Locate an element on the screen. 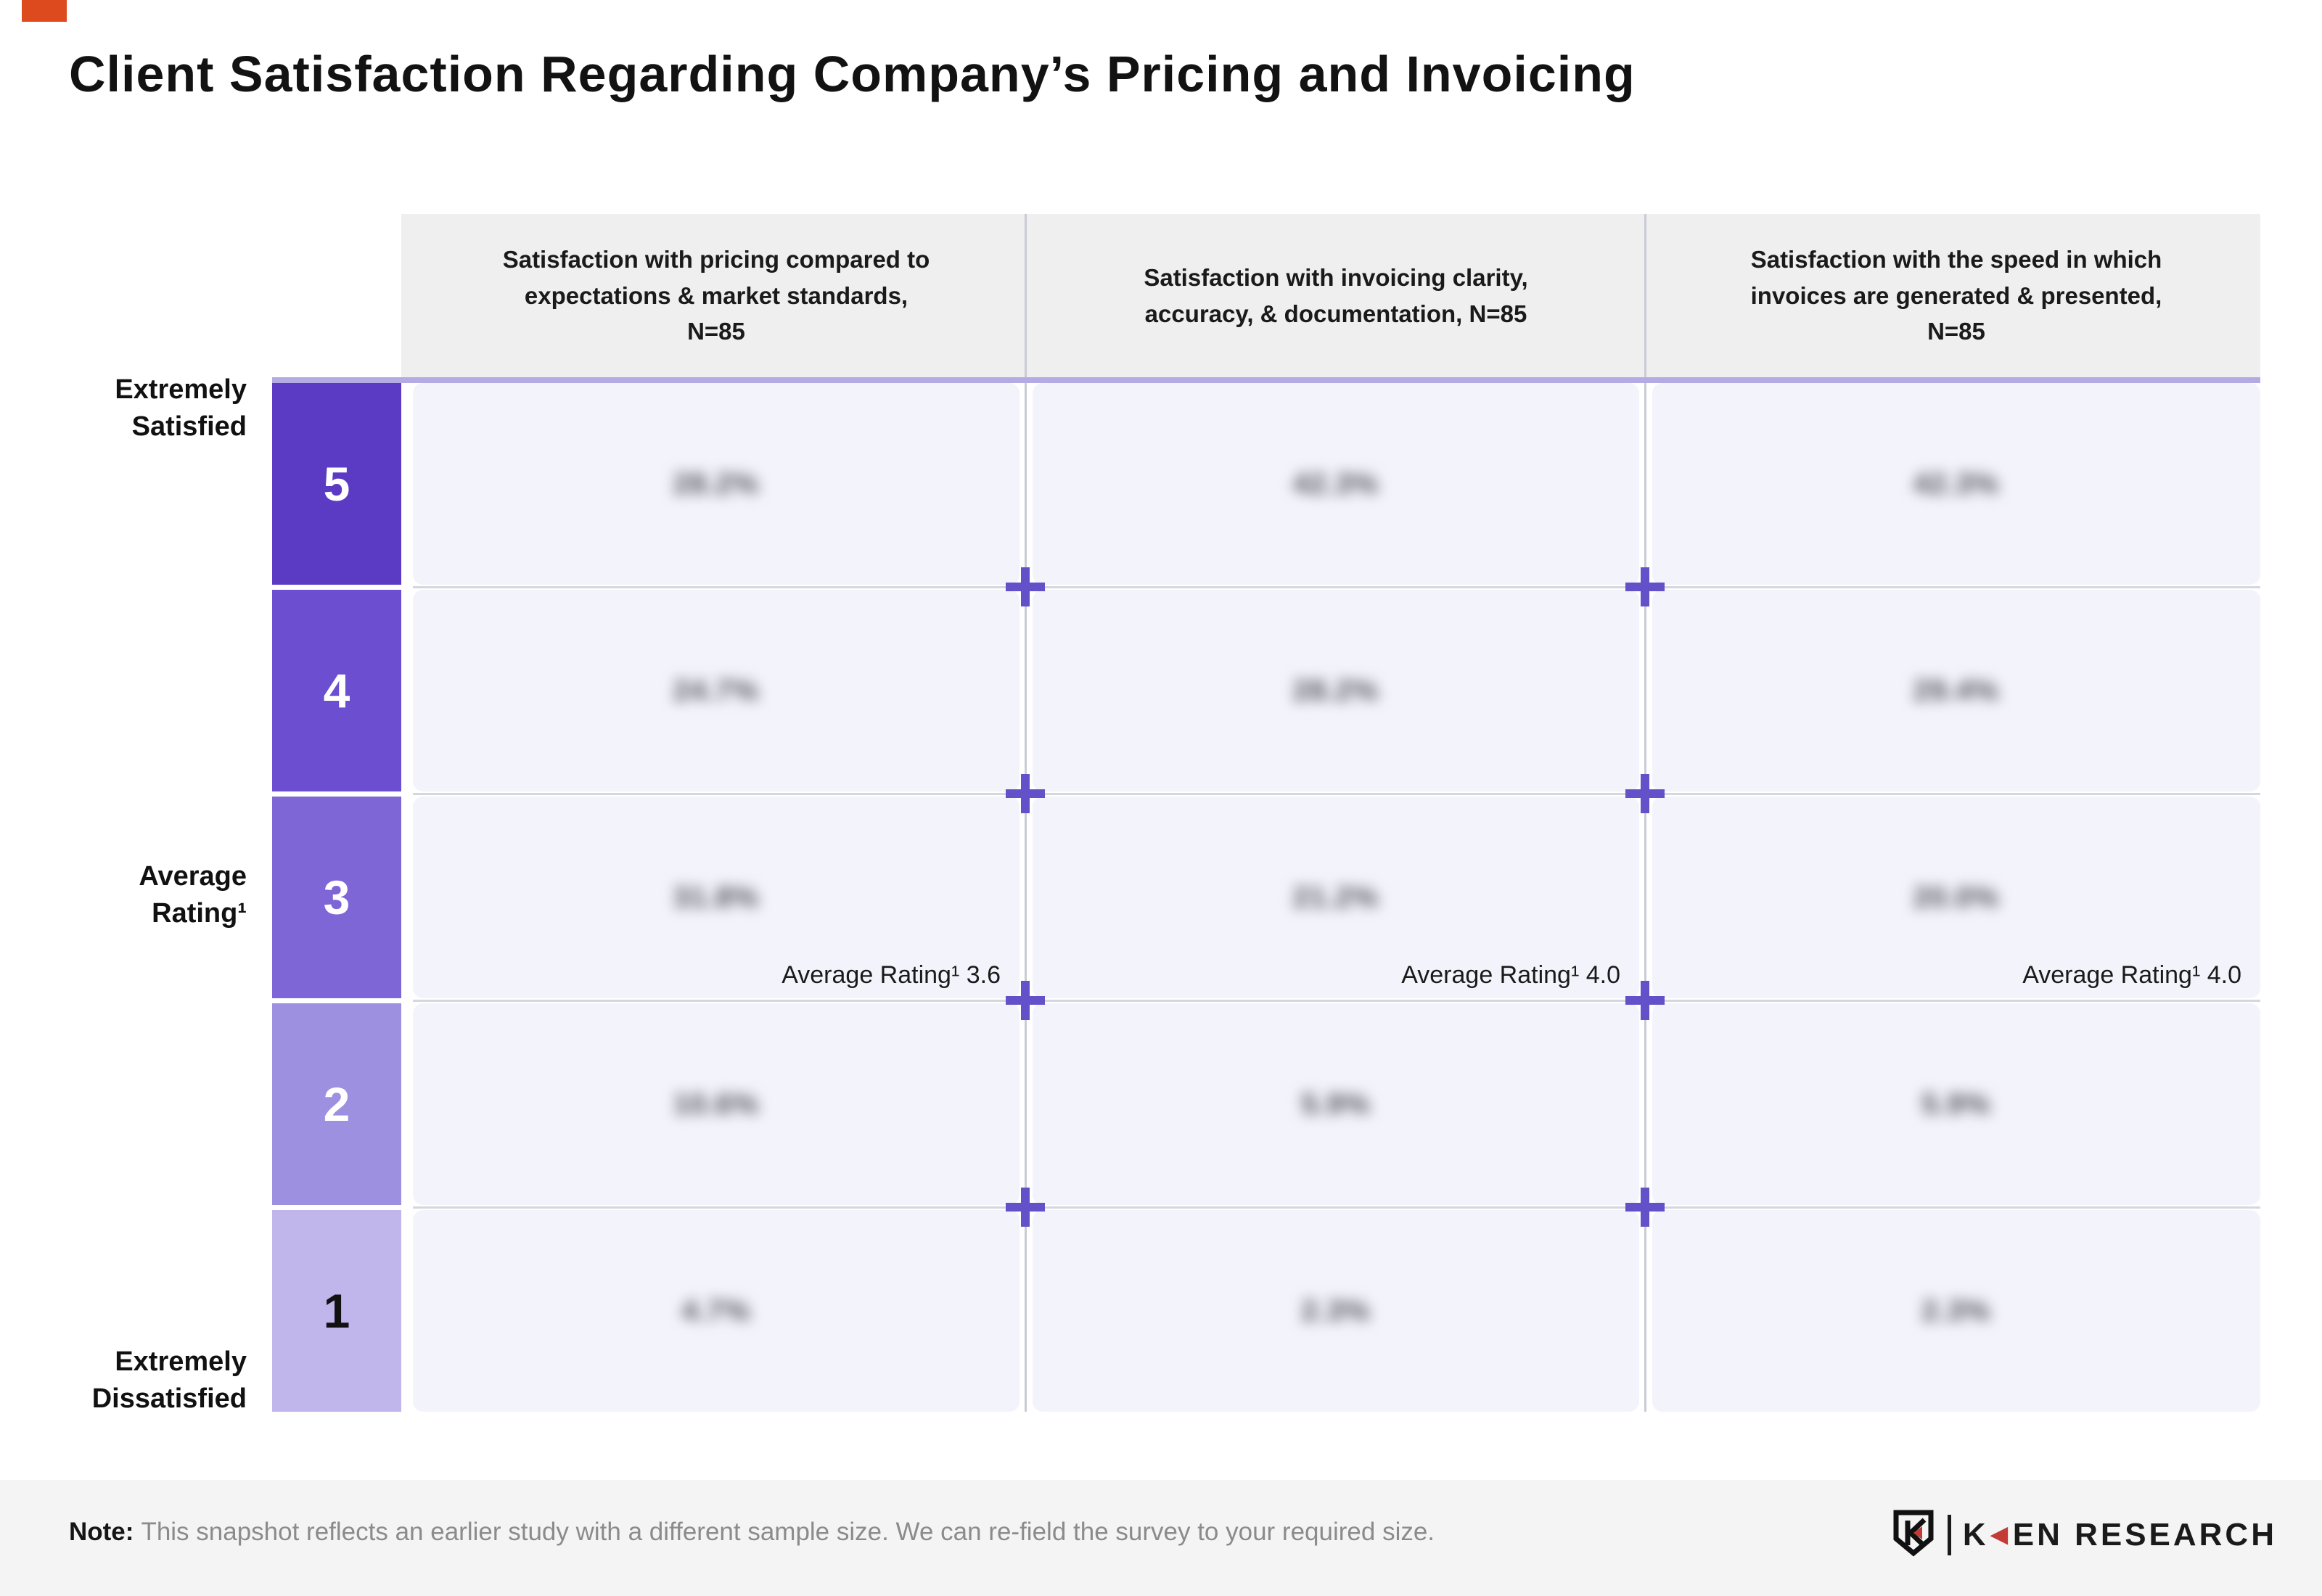  note-label: Note: is located at coordinates (101, 1532).